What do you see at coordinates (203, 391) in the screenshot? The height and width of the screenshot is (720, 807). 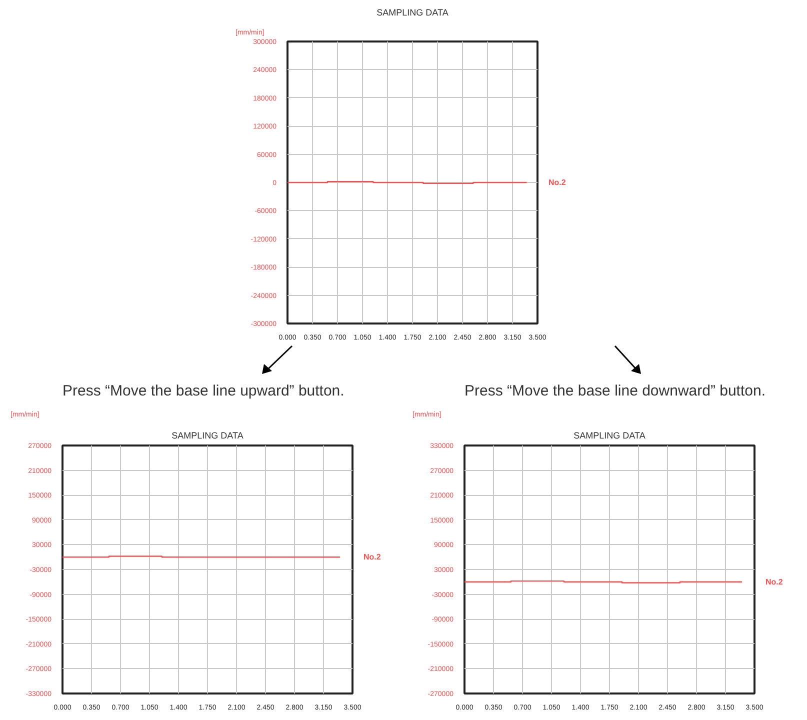 I see `text: Press “Move the base line upward” button.` at bounding box center [203, 391].